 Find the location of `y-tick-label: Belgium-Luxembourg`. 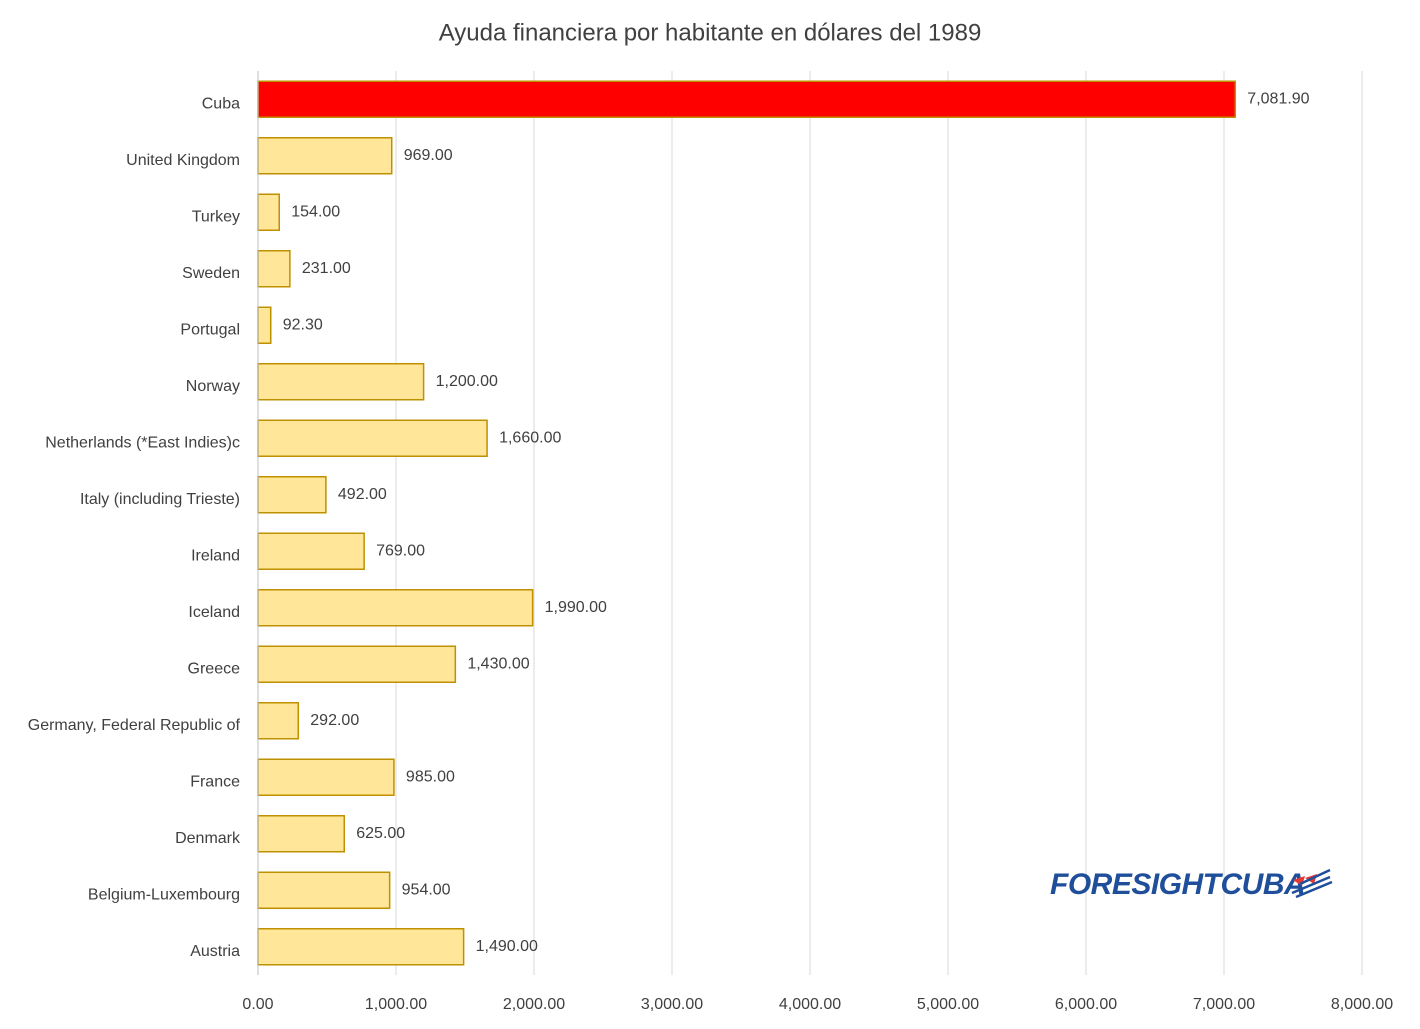

y-tick-label: Belgium-Luxembourg is located at coordinates (164, 894).